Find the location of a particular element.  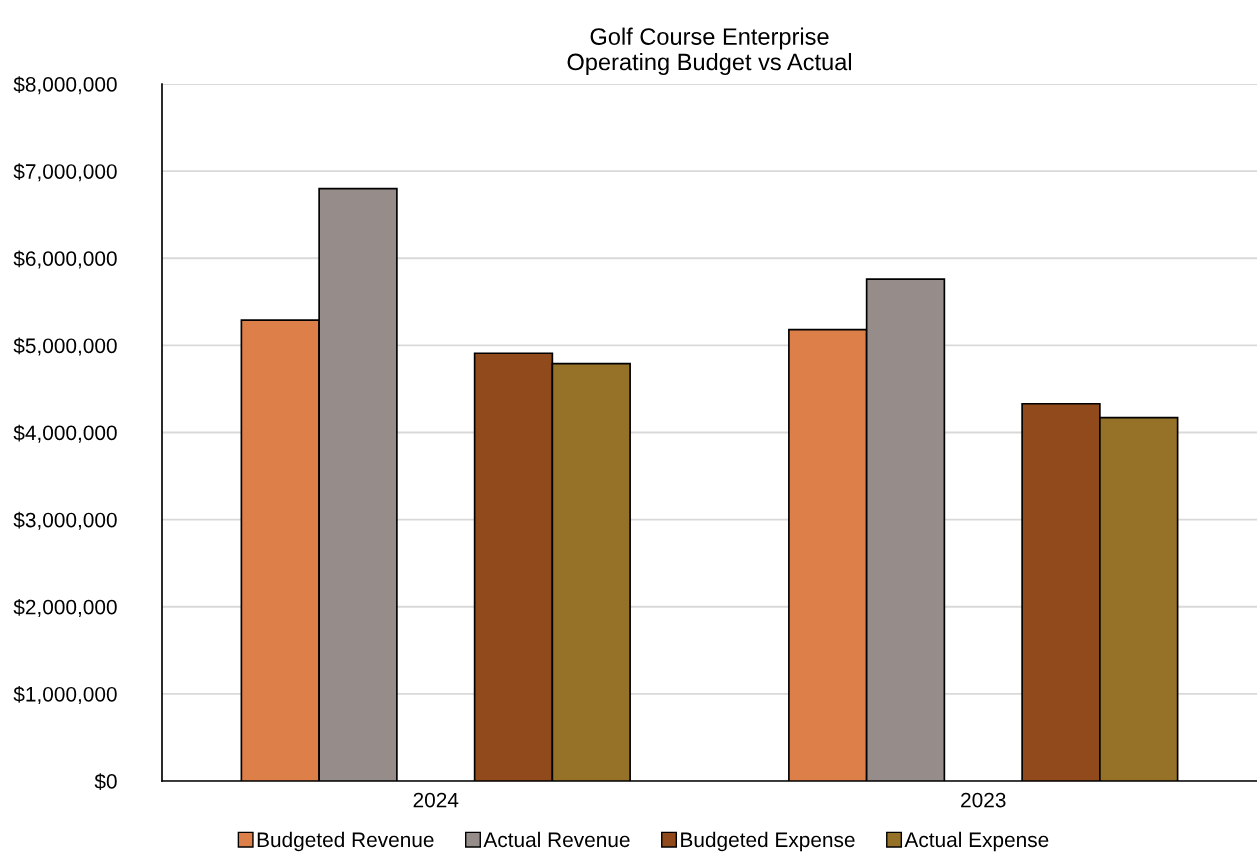

y-tick-label: $3,000,000 is located at coordinates (65, 520).